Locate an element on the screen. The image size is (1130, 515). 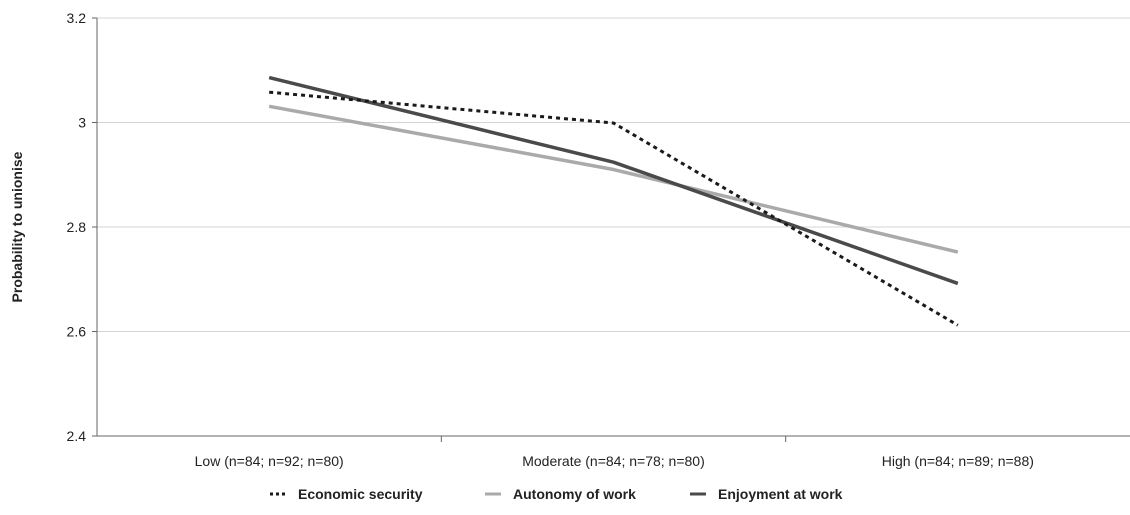
y-axis-ticks: 2.4 2.6 2.8 3 3.2 is located at coordinates (82, 227).